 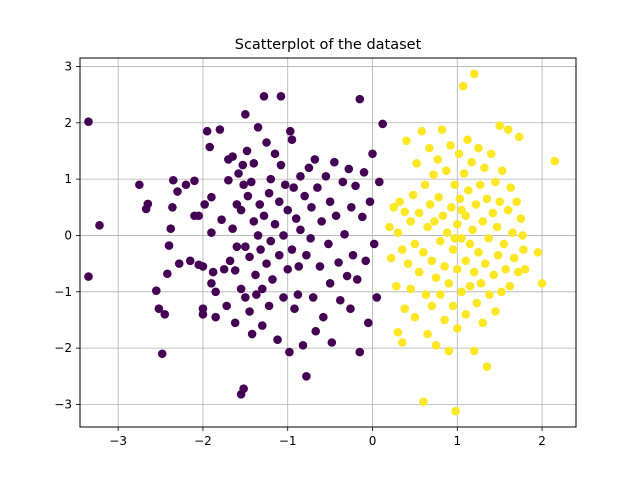 I want to click on y-tick-label: 2, so click(x=68, y=123).